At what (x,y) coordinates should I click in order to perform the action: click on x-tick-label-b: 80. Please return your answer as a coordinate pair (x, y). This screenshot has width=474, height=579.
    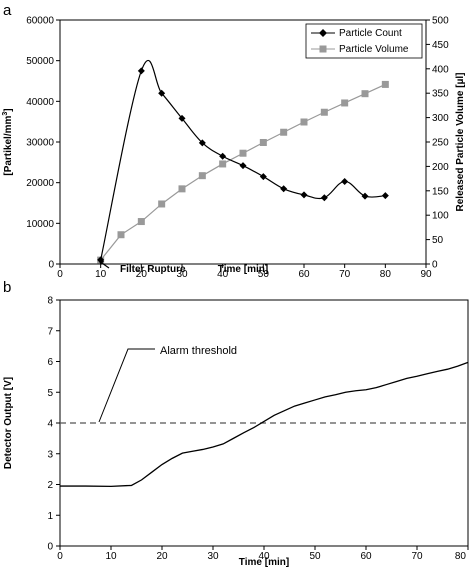
    Looking at the image, I should click on (461, 556).